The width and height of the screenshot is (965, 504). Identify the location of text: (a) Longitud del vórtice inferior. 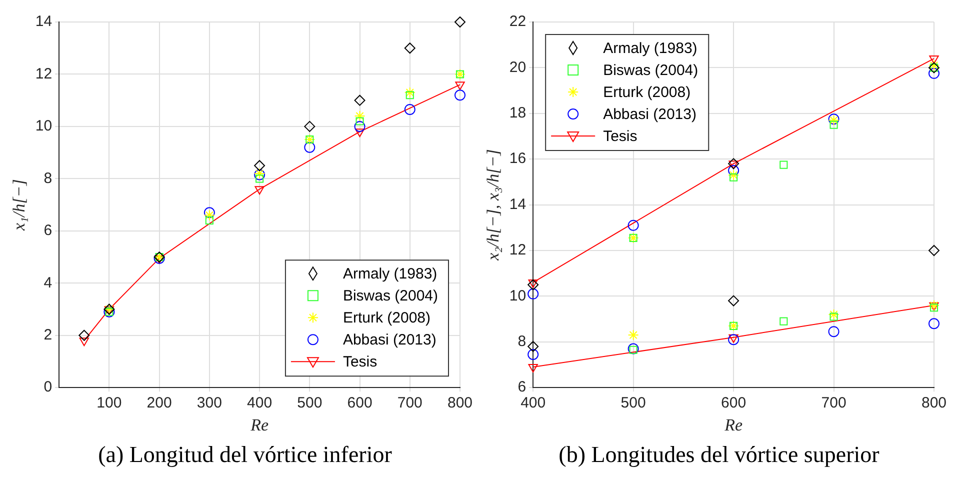
(245, 455).